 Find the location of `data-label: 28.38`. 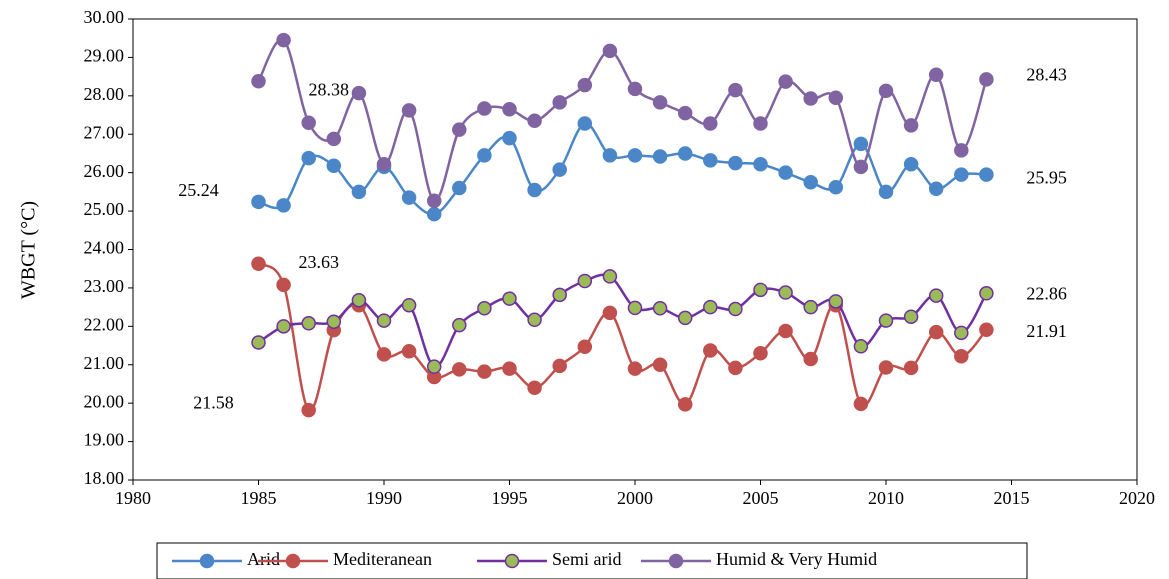

data-label: 28.38 is located at coordinates (329, 89).